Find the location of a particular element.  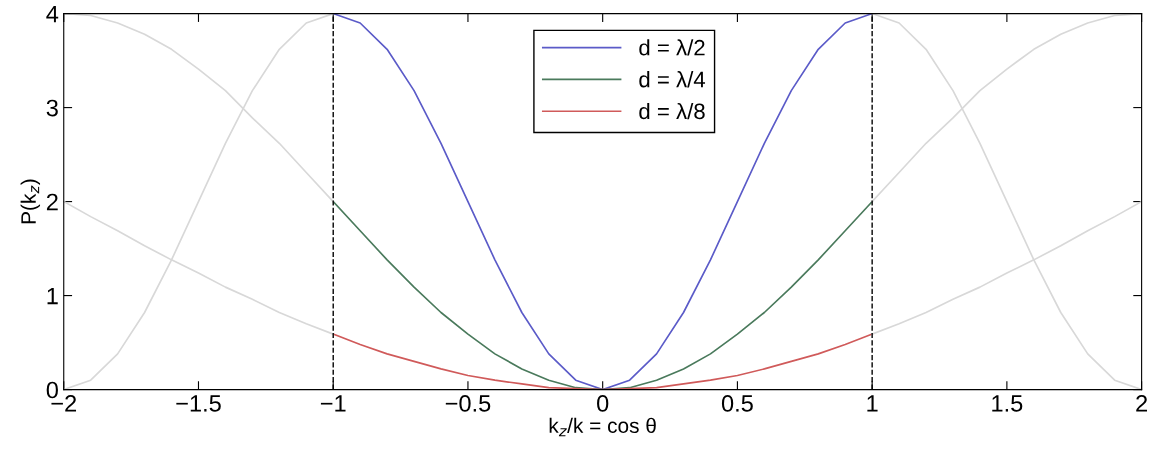

x-axis-title: k$_{z}$/k = cos θ is located at coordinates (602, 427).